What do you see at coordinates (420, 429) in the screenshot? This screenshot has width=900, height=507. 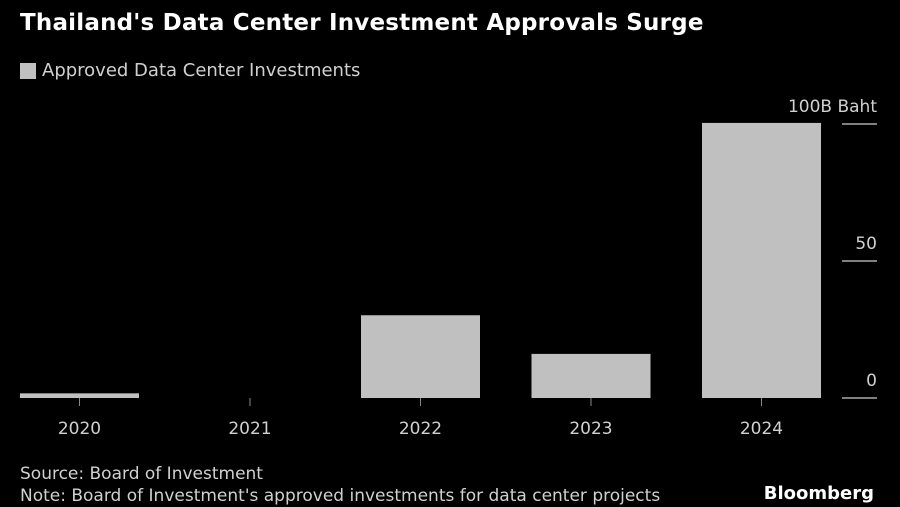 I see `x-tick-label-2022: 2022` at bounding box center [420, 429].